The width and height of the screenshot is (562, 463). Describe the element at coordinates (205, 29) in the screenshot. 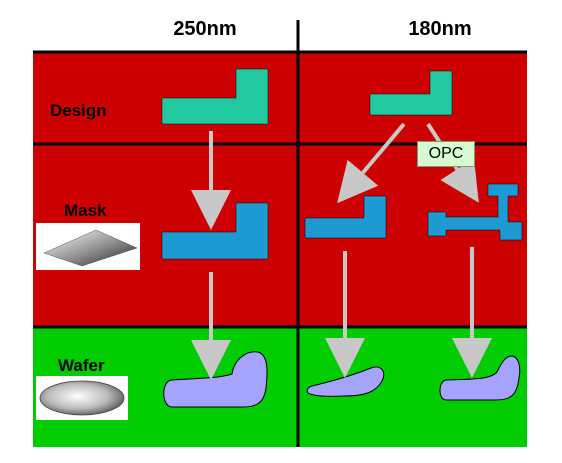

I see `column-header-250nm: 250nm` at that location.